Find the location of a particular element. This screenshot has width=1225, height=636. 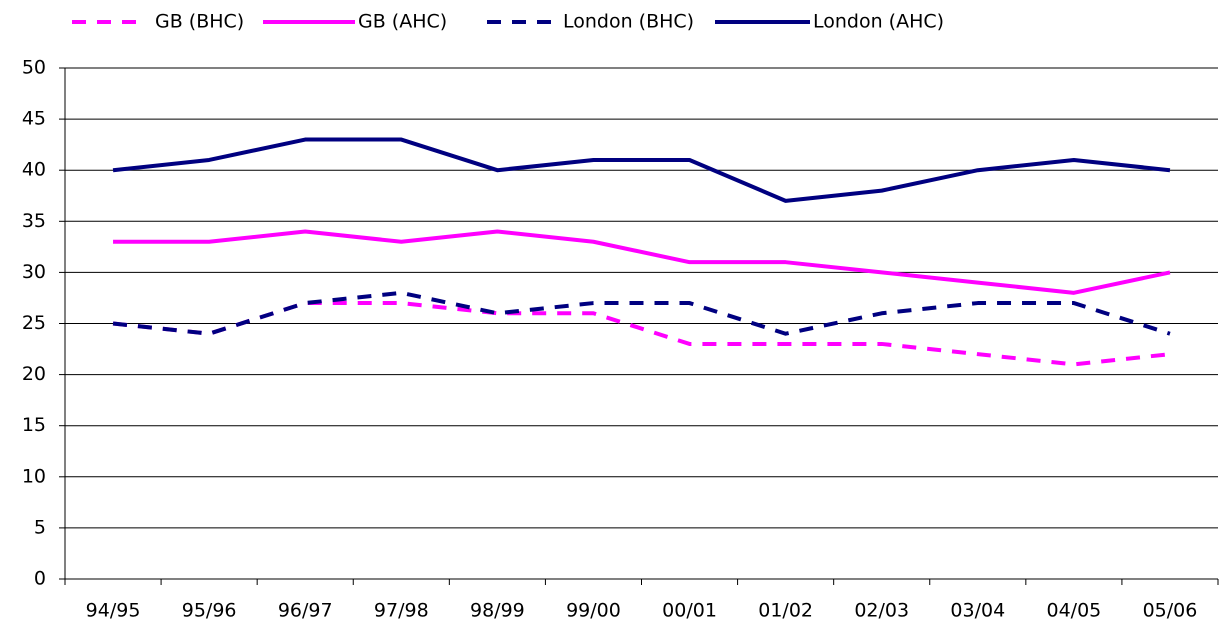

legend-label: London (AHC) is located at coordinates (878, 22).